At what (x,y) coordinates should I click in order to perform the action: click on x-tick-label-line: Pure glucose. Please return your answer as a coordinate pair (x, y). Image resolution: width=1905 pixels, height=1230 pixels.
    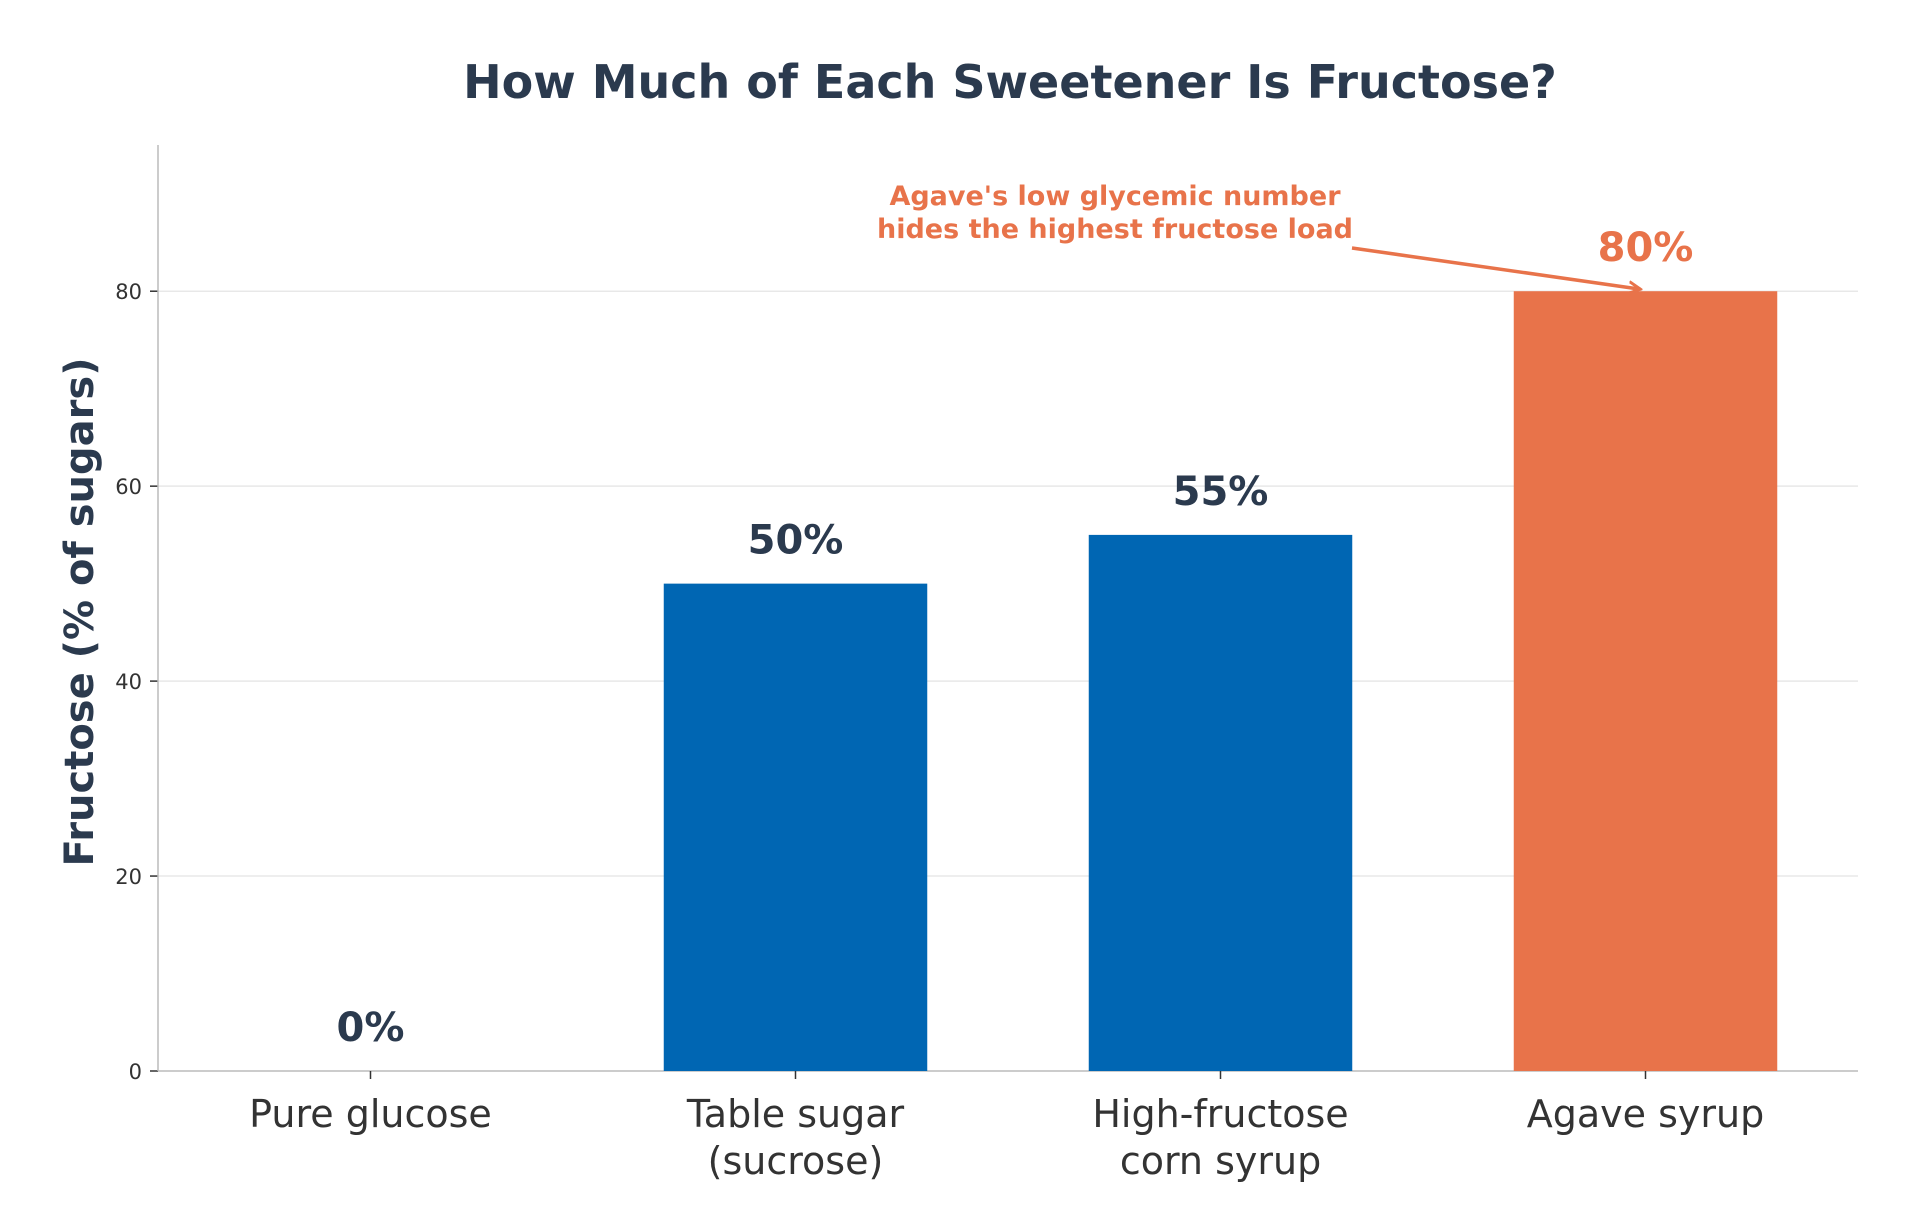
    Looking at the image, I should click on (370, 1114).